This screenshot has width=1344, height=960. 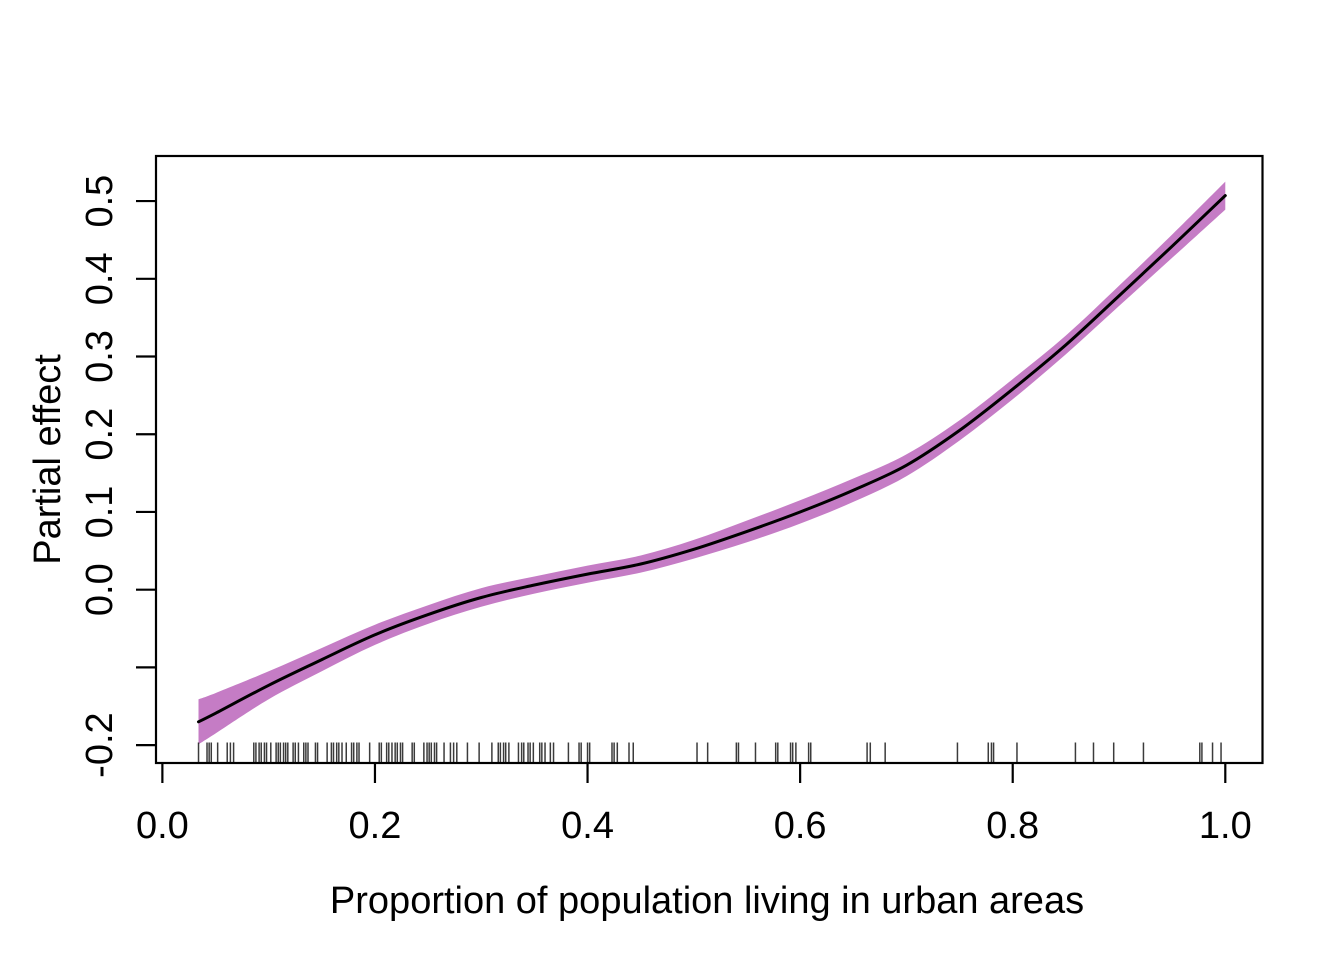 What do you see at coordinates (100, 434) in the screenshot?
I see `y-tick-label: 0.2` at bounding box center [100, 434].